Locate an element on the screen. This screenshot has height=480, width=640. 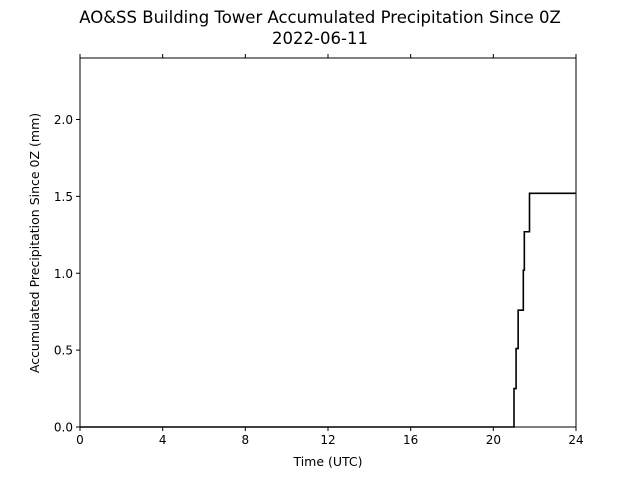
y-tick-label: 1.5 is located at coordinates (63, 197).